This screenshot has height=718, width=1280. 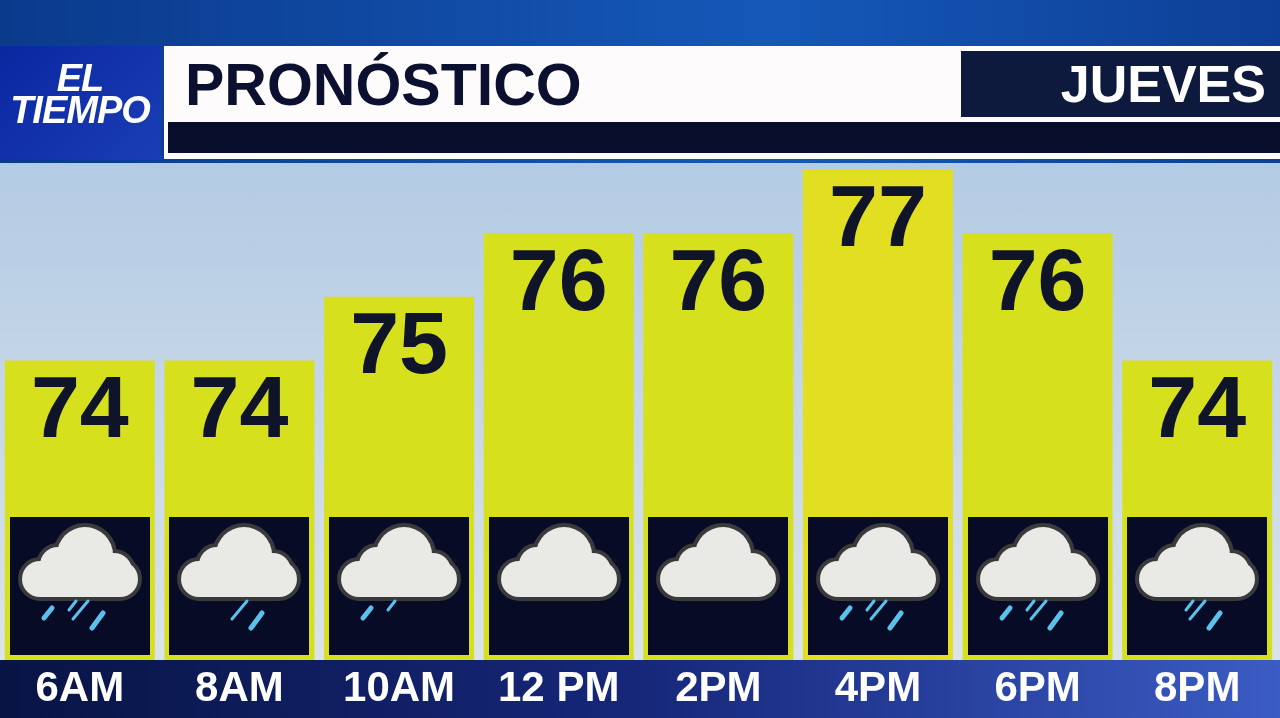 I want to click on x-tick-label: 10AM, so click(x=399, y=686).